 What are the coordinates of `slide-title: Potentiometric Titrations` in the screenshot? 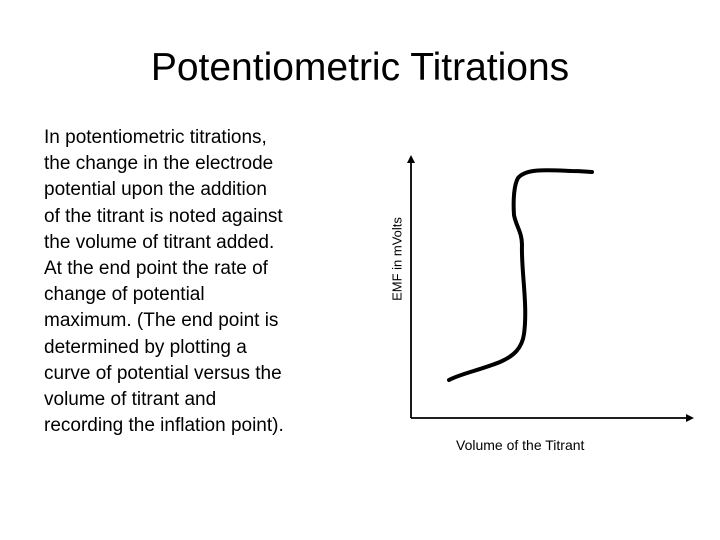 It's located at (360, 67).